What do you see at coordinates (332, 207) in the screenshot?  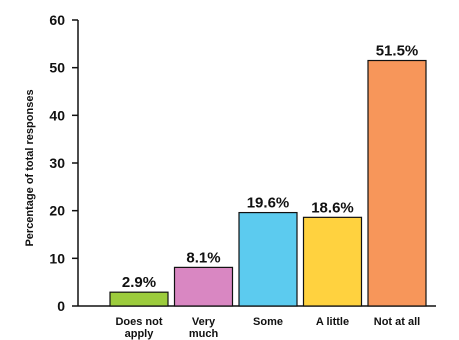 I see `data-label: 18.6%` at bounding box center [332, 207].